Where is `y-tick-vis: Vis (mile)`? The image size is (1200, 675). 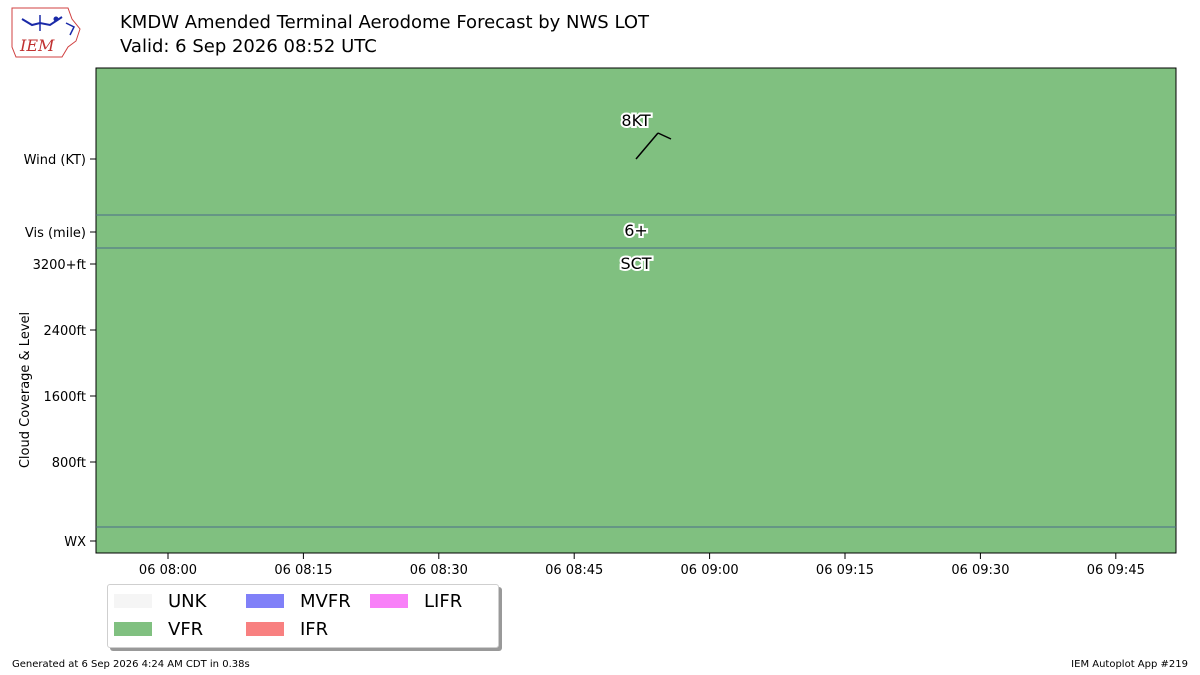
y-tick-vis: Vis (mile) is located at coordinates (55, 233).